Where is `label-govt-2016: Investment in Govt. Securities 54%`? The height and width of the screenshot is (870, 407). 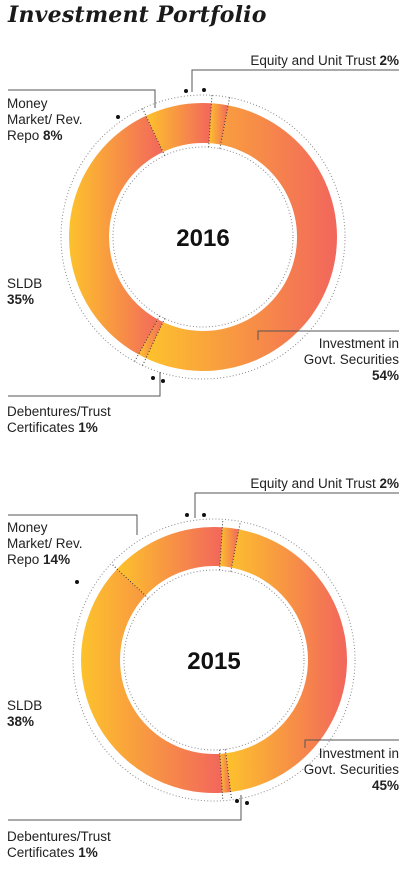
label-govt-2016: Investment in Govt. Securities 54% is located at coordinates (351, 360).